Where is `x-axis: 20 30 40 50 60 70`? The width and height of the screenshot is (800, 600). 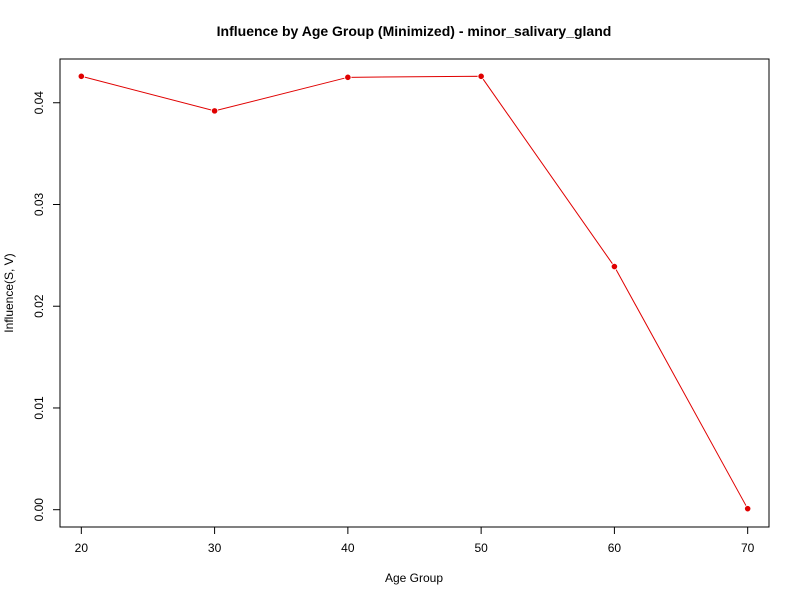 x-axis: 20 30 40 50 60 70 is located at coordinates (415, 540).